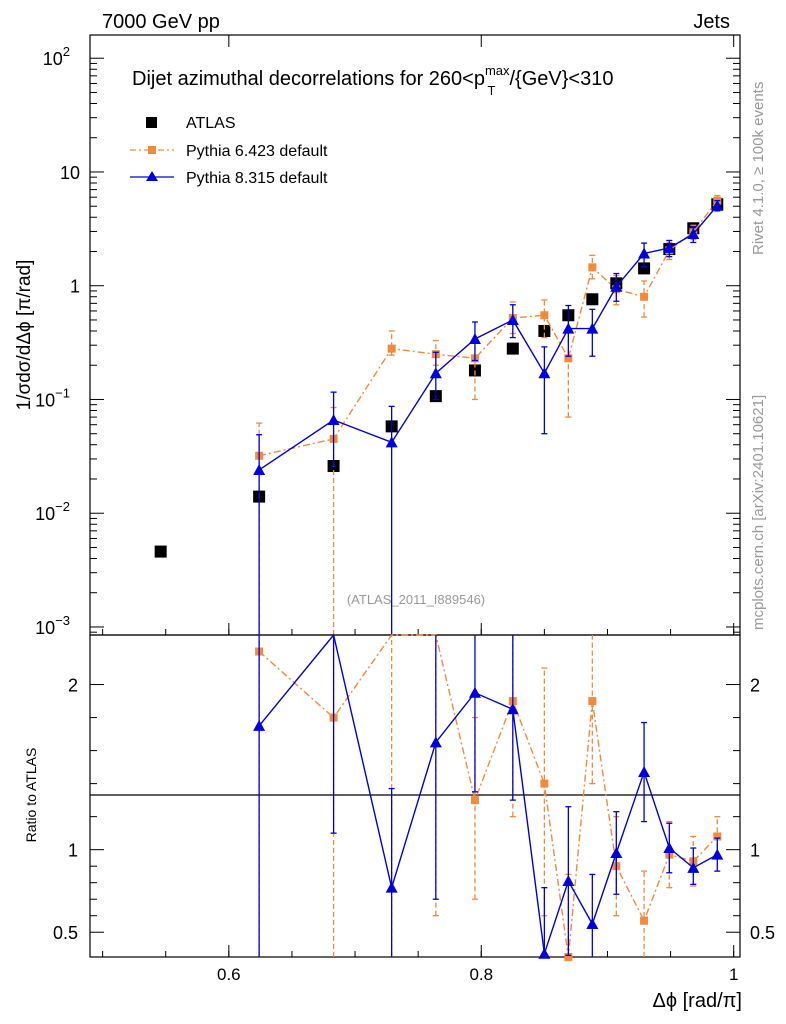  I want to click on ratio-tick-label-right: 1, so click(755, 851).